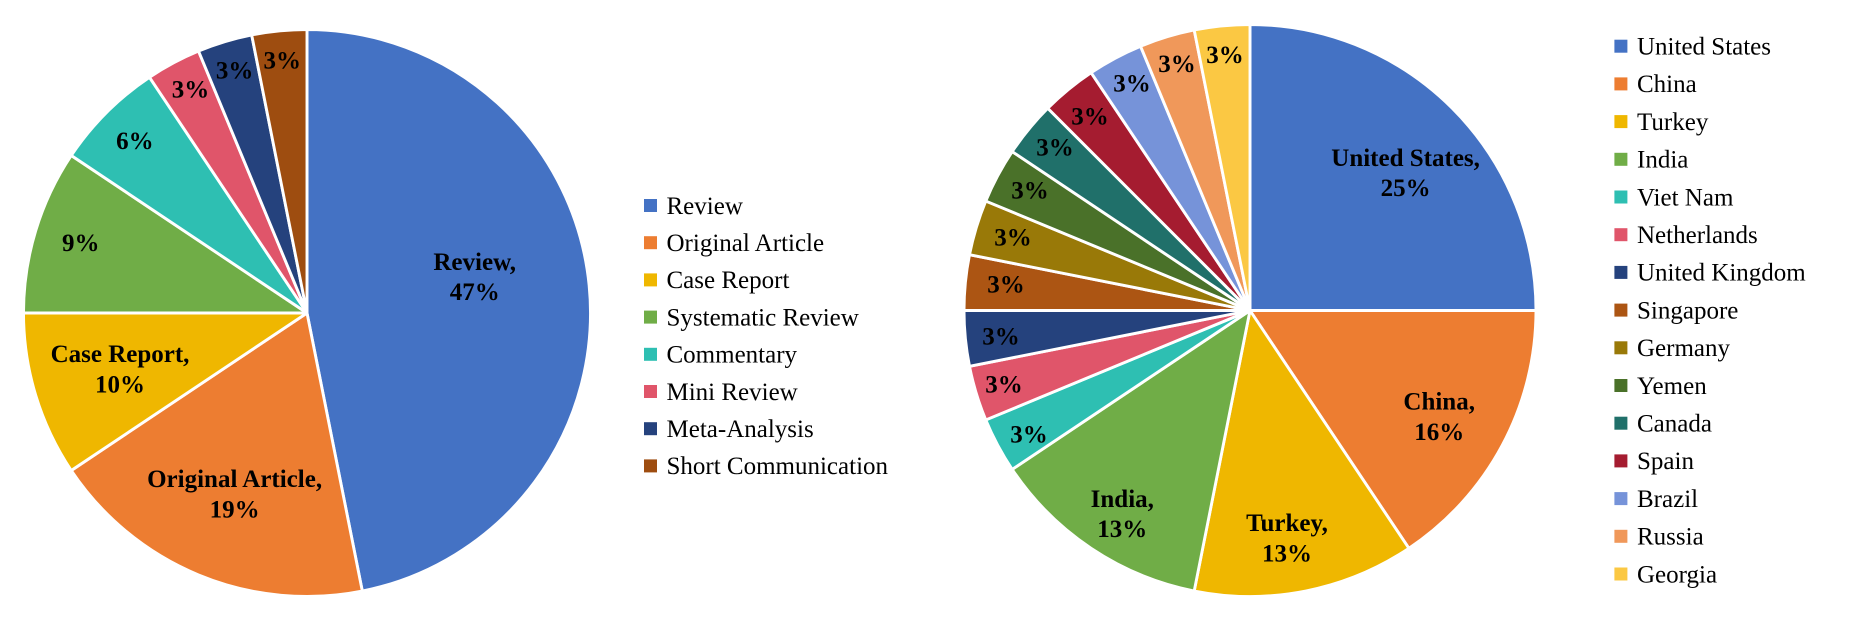  What do you see at coordinates (778, 466) in the screenshot?
I see `svg-text: Short Communication` at bounding box center [778, 466].